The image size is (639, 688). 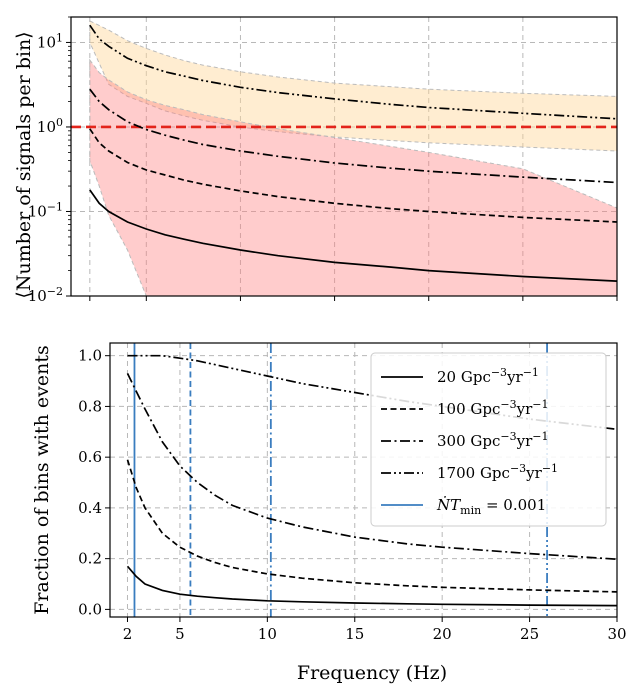 What do you see at coordinates (492, 440) in the screenshot?
I see `legend-label-2: 300 Gpc−3yr−1` at bounding box center [492, 440].